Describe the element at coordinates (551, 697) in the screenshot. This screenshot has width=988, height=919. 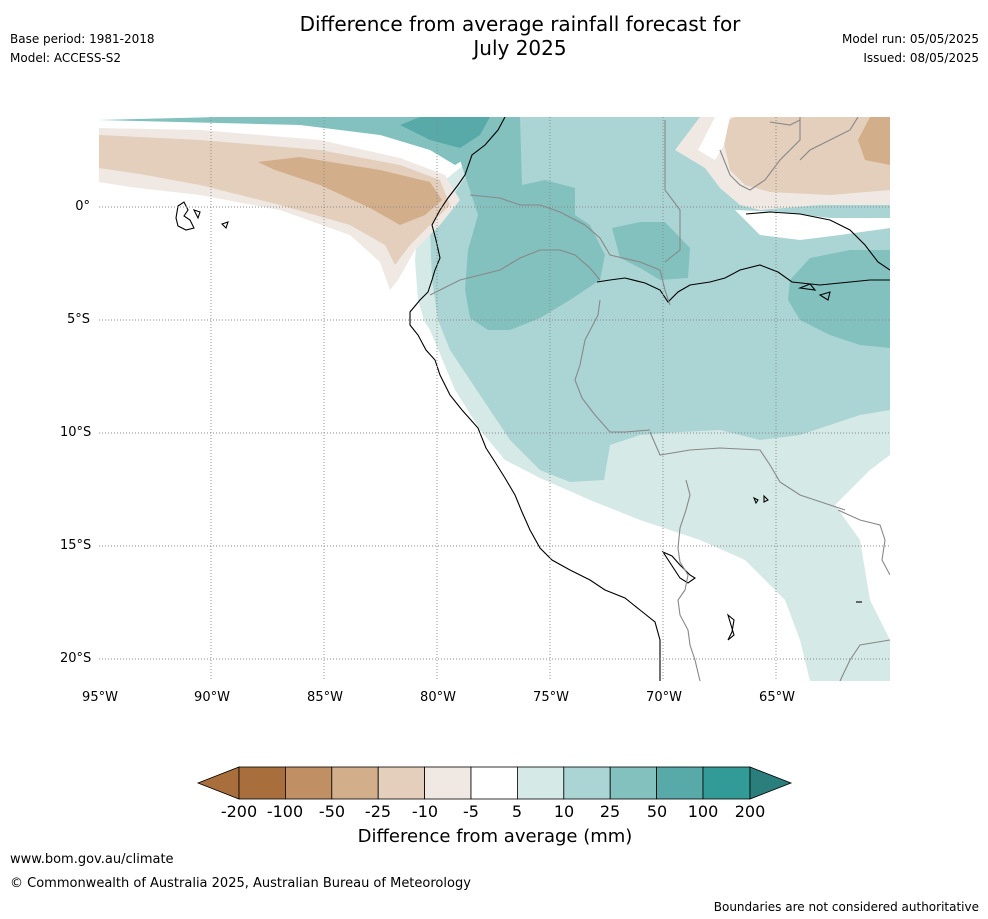
I see `lon-label-75w: 75°W` at that location.